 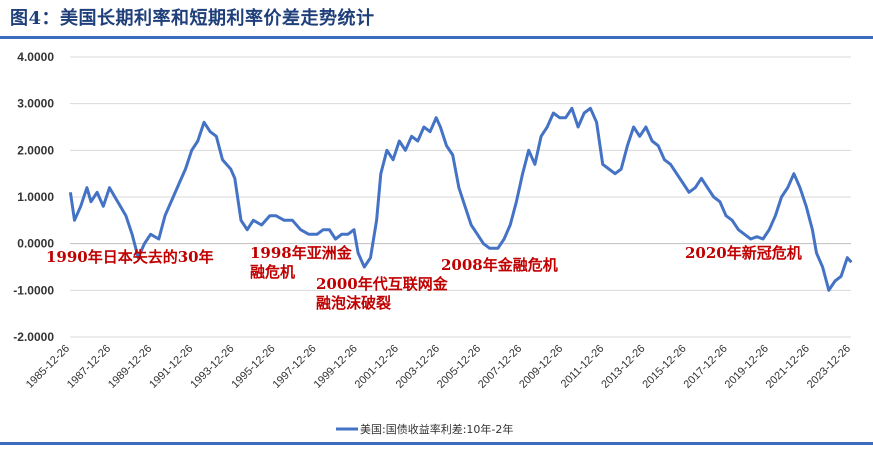 I want to click on y-tick-label: 1.0000, so click(x=35, y=197).